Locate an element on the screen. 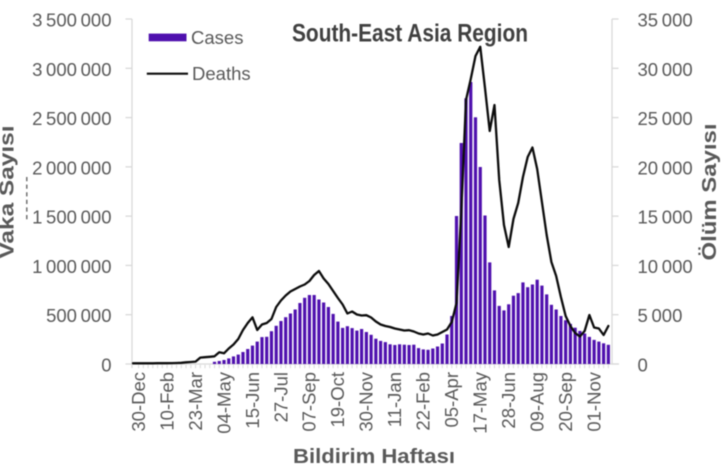 The width and height of the screenshot is (722, 468). svg-text: 09-Aug is located at coordinates (536, 402).